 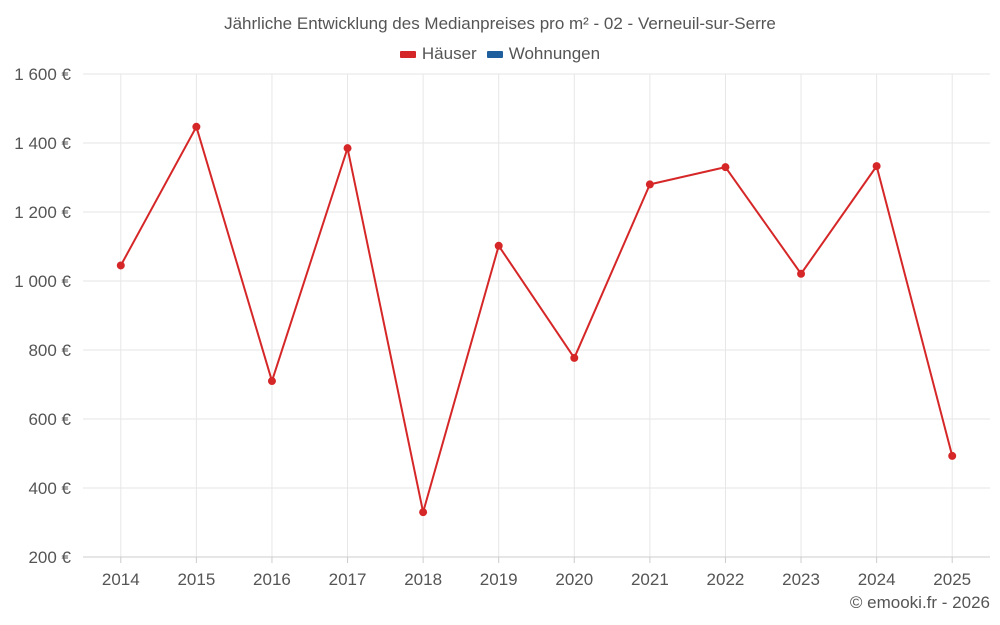 I want to click on x-tick-label: 2025, so click(x=952, y=579).